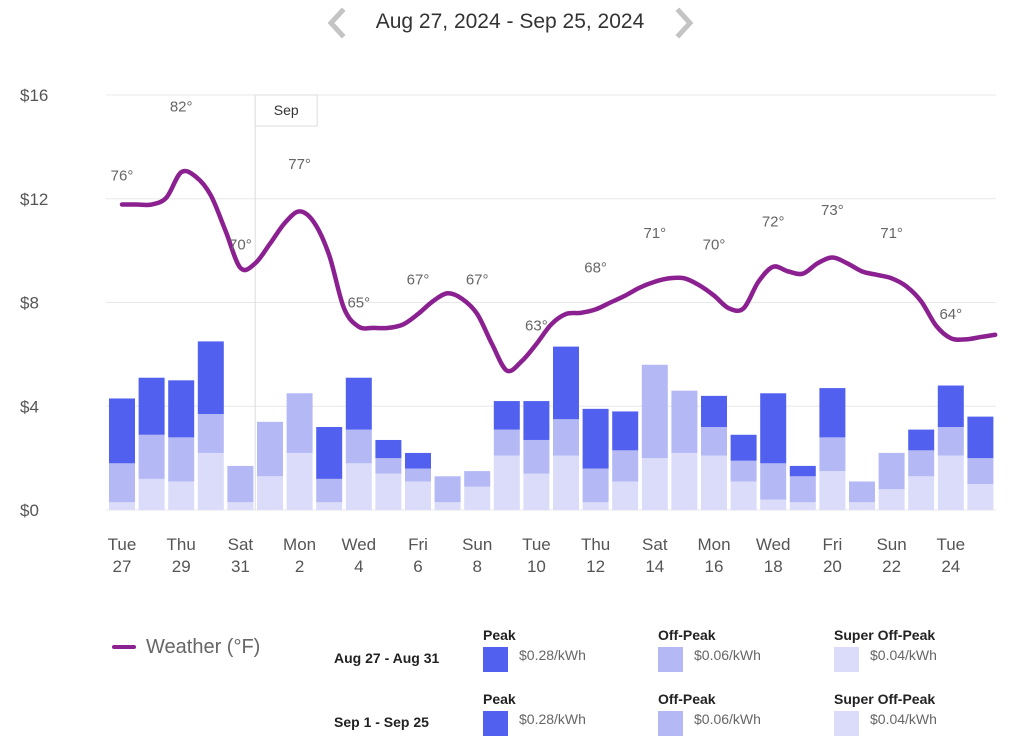 The width and height of the screenshot is (1018, 741). I want to click on x-tick-weekday: Wed, so click(773, 544).